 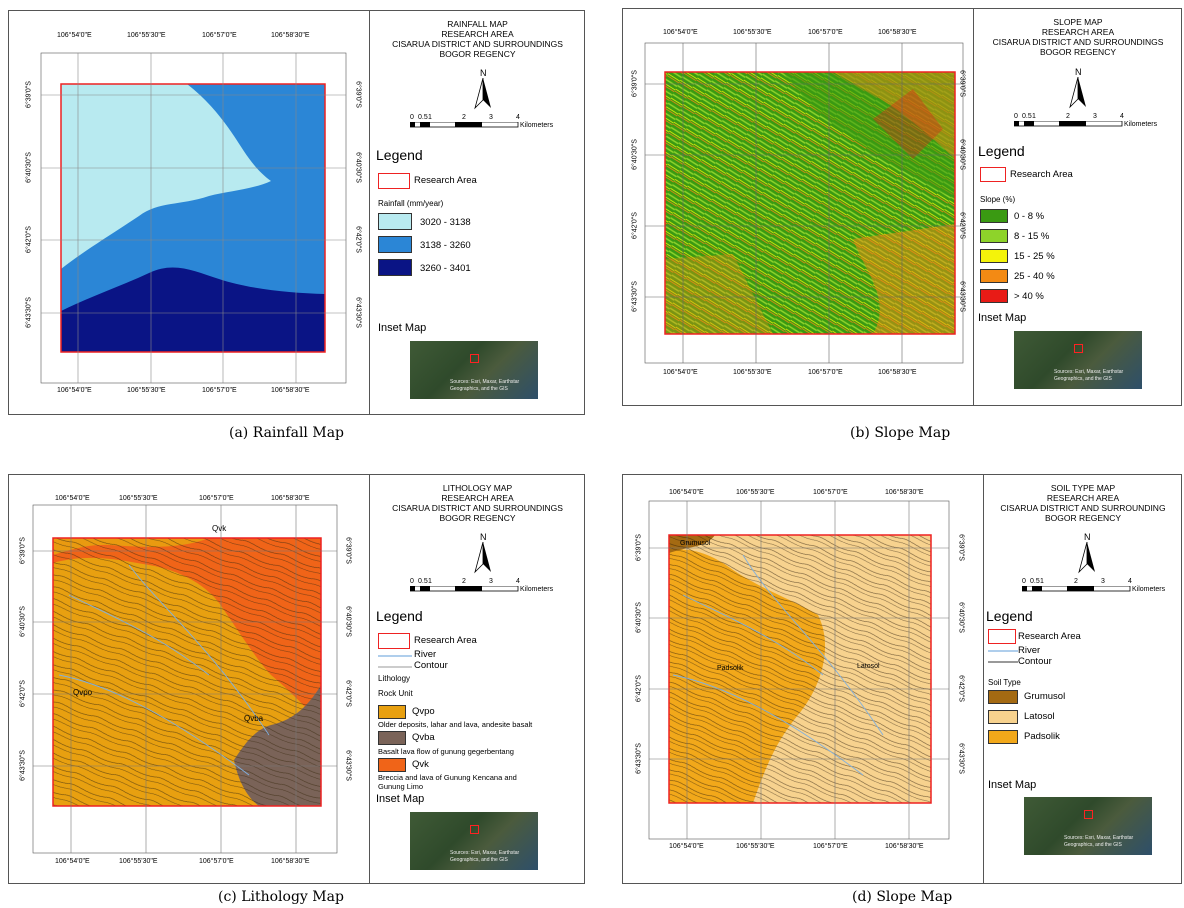 I want to click on class-label-1: Qvpo, so click(x=423, y=711).